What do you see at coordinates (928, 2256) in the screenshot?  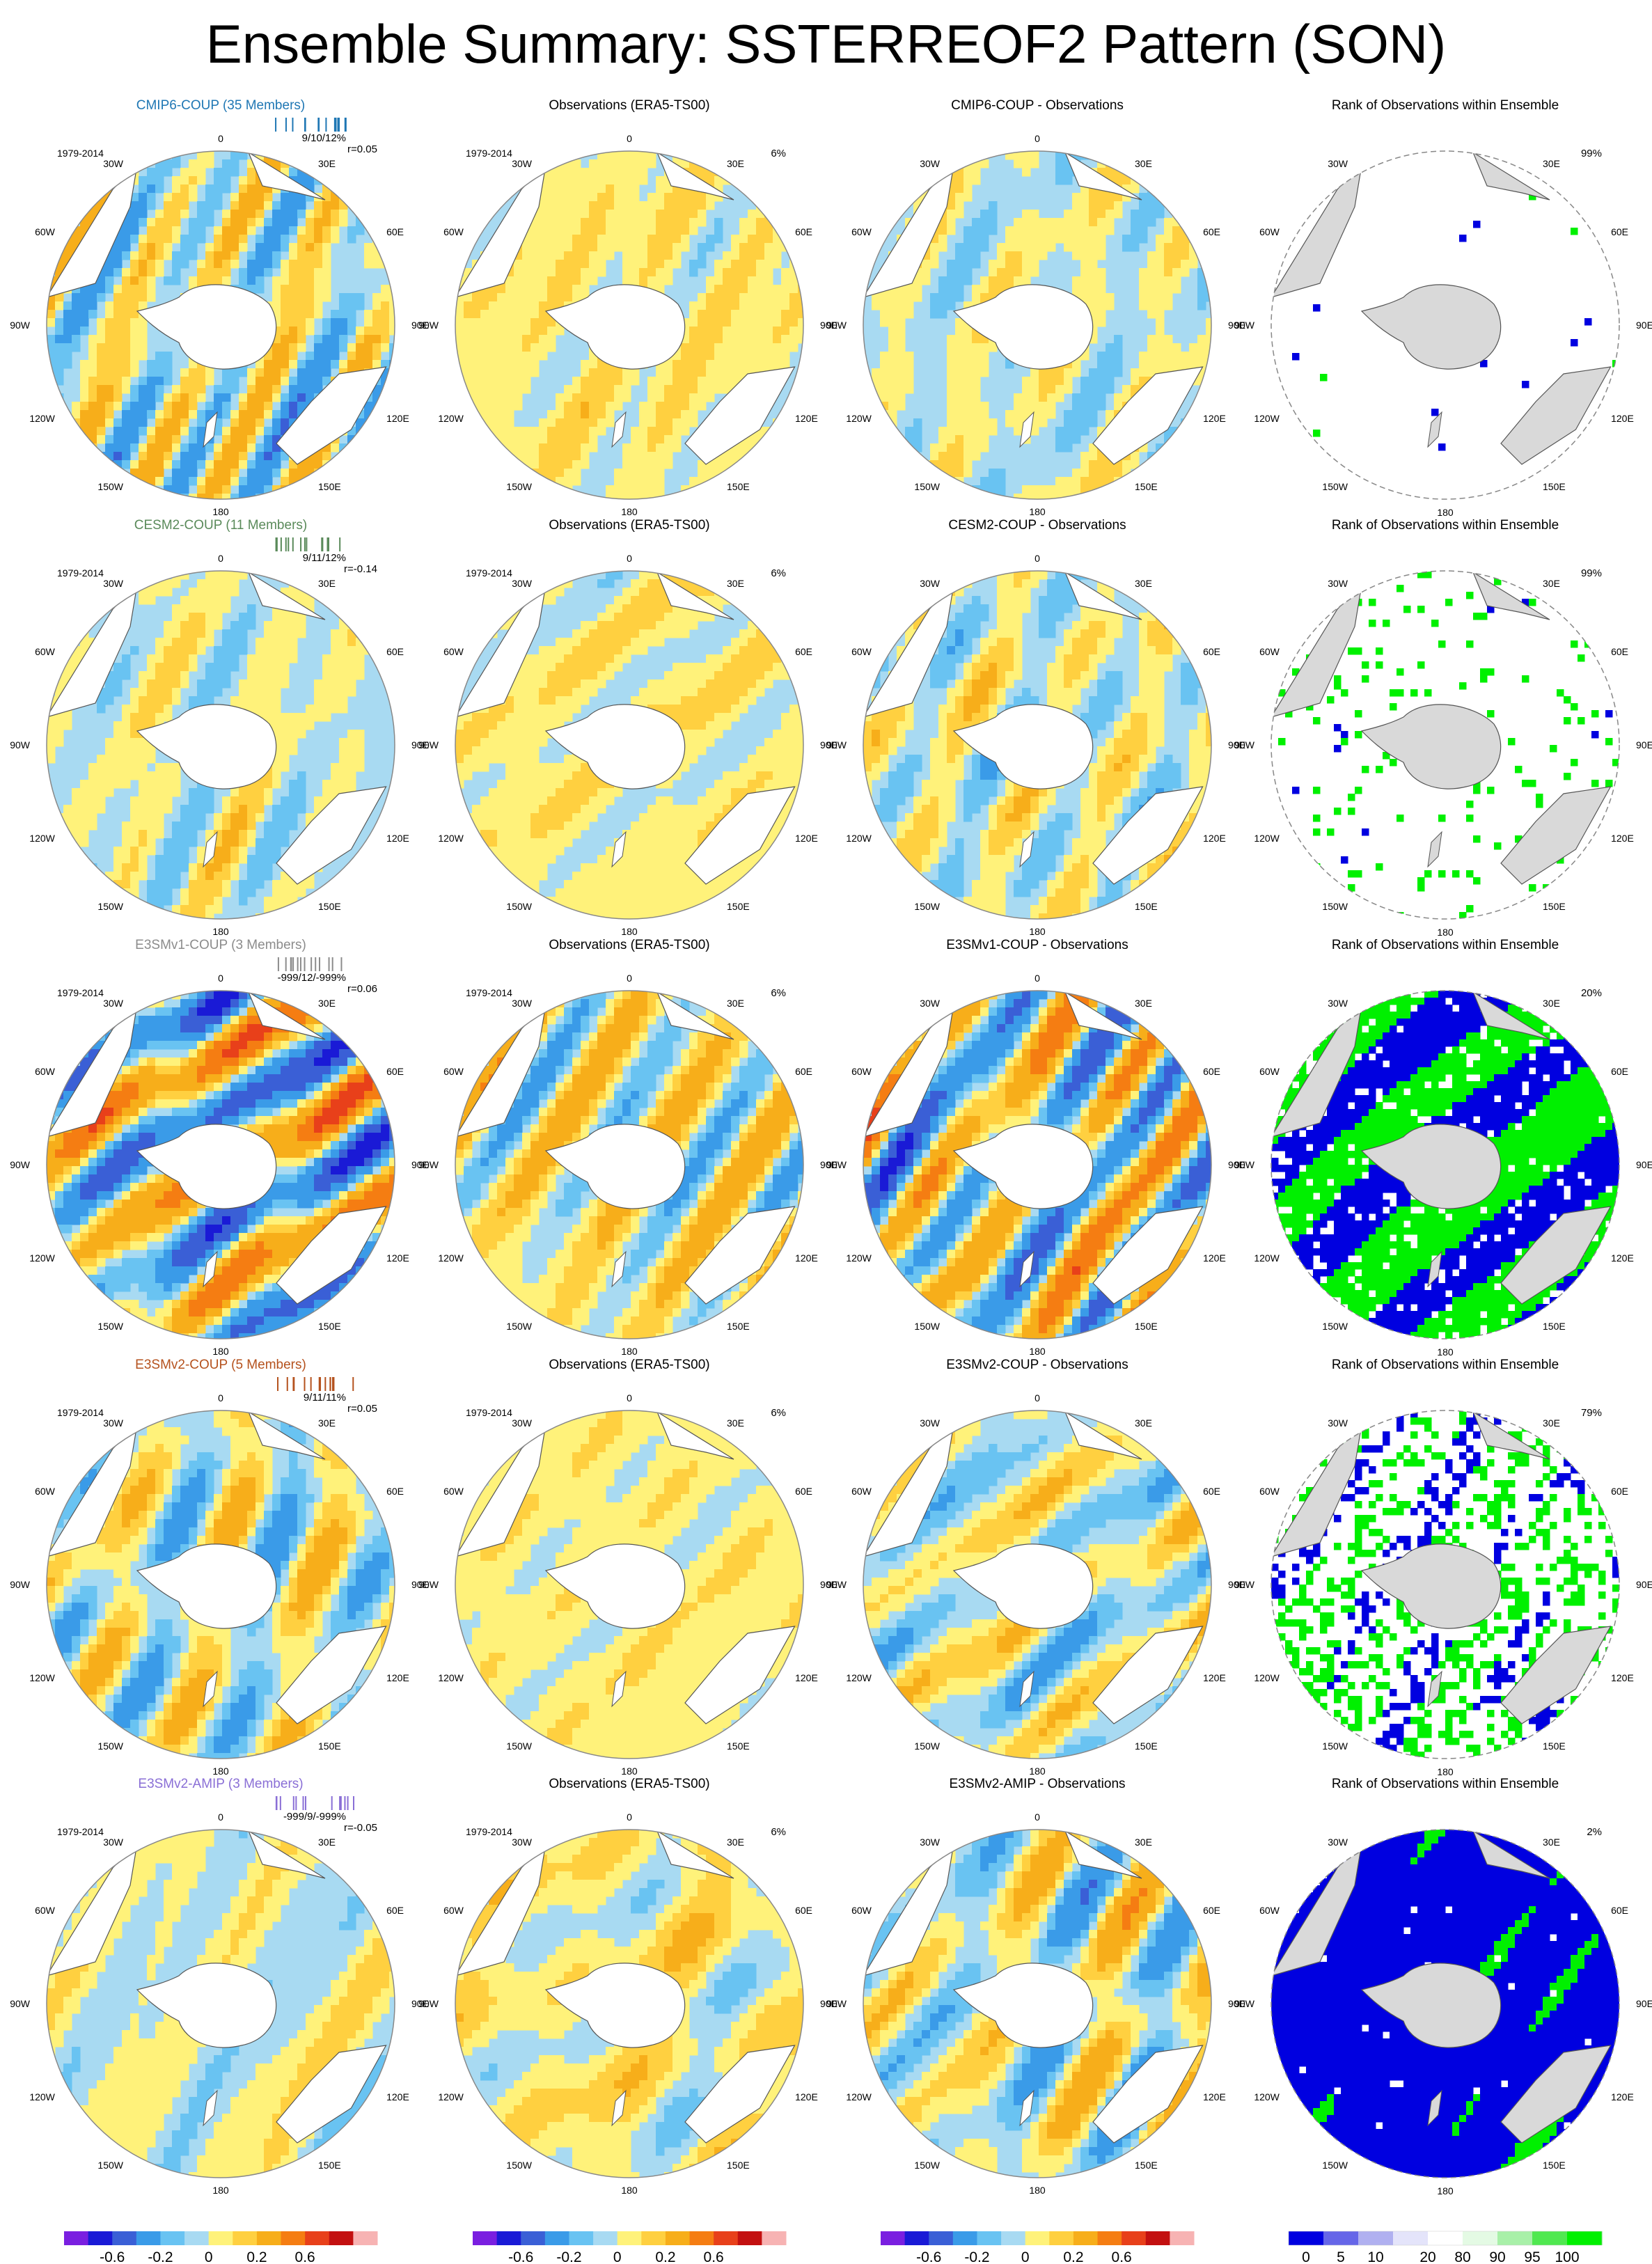 I see `colorbar-tick-label: -0.6` at bounding box center [928, 2256].